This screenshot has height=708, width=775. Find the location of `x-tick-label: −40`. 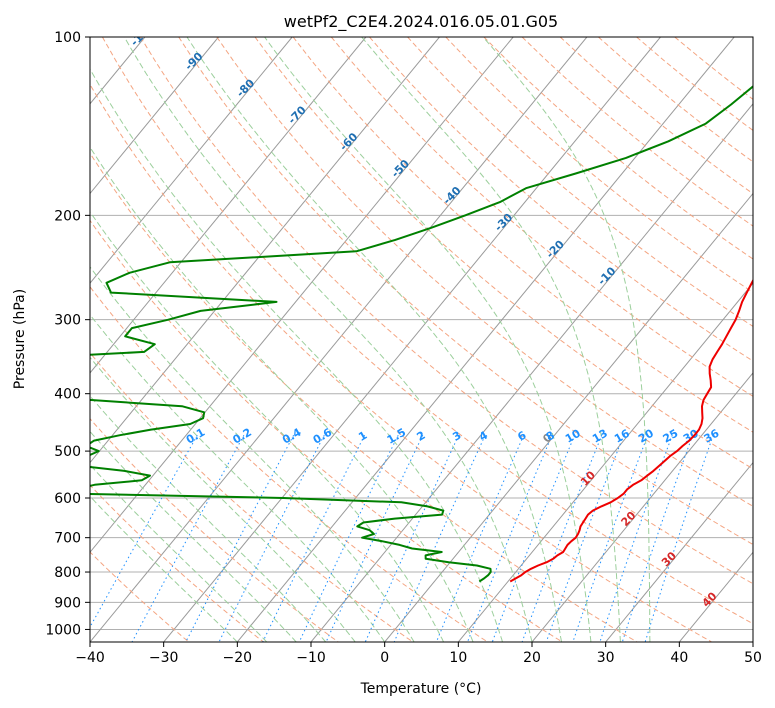

x-tick-label: −40 is located at coordinates (90, 658).